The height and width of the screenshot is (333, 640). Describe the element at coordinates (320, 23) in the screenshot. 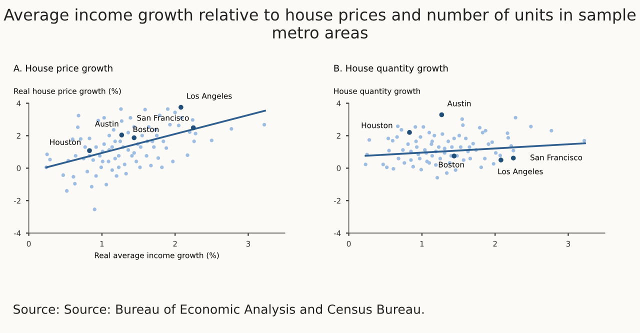

I see `text: Average income growth relative to house prices and number of units in sample metro areas` at that location.